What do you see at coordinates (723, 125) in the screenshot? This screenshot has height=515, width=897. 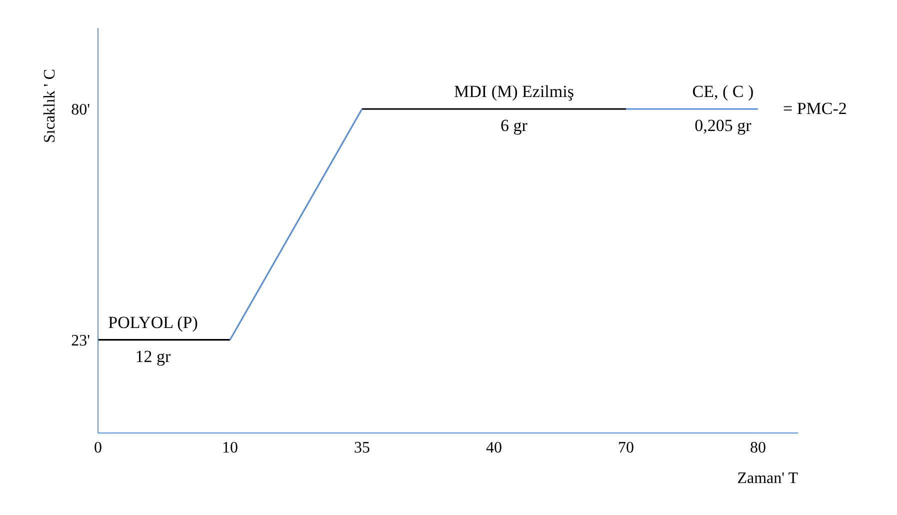 I see `annotation: 0,205 gr` at bounding box center [723, 125].